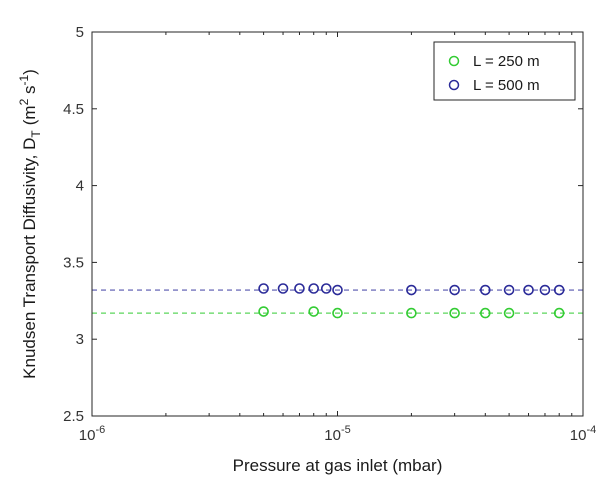 This screenshot has height=480, width=598. What do you see at coordinates (80, 186) in the screenshot?
I see `y-tick-label: 4` at bounding box center [80, 186].